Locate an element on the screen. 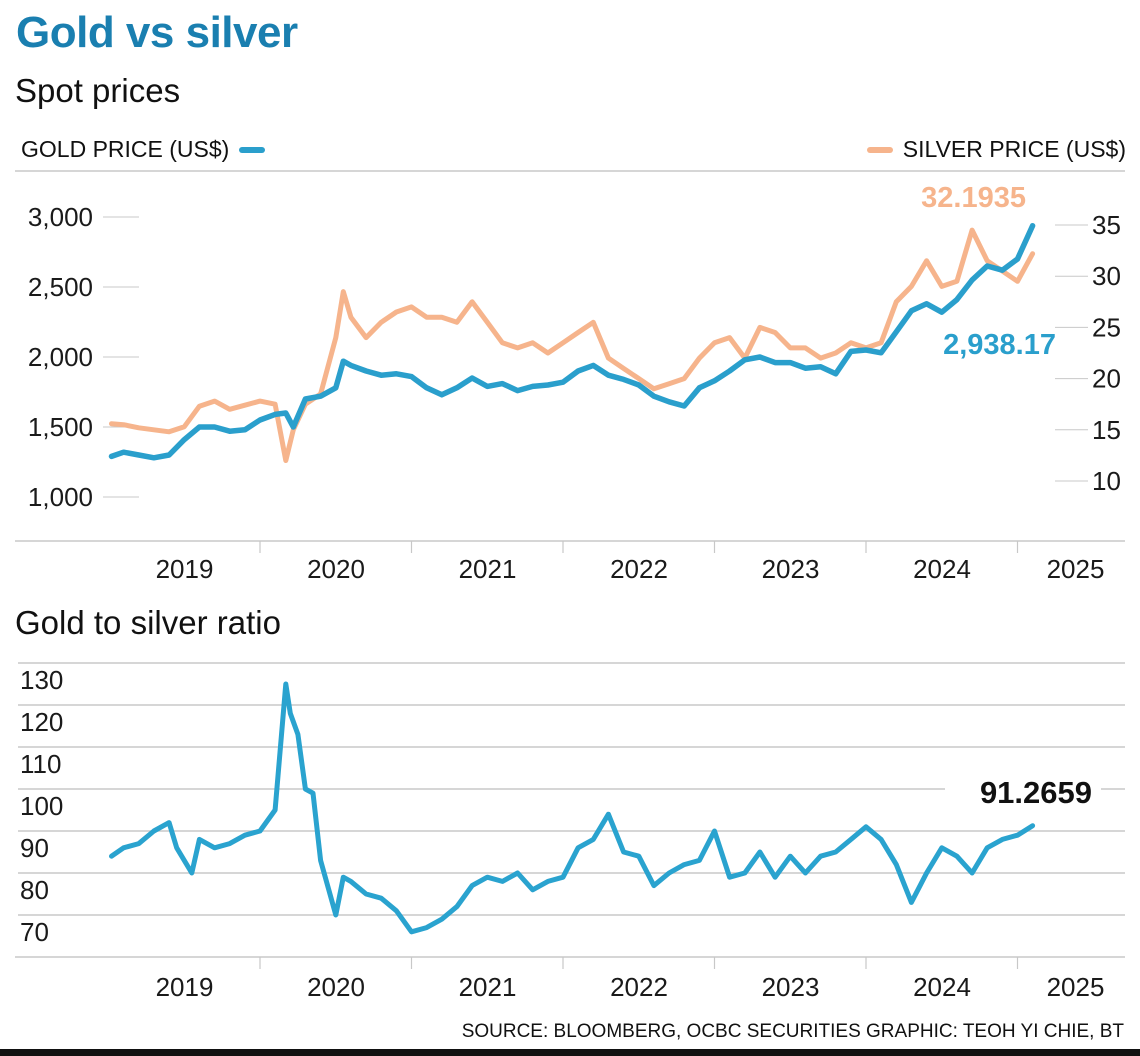  right-y-tick-label: 15 is located at coordinates (1106, 430).